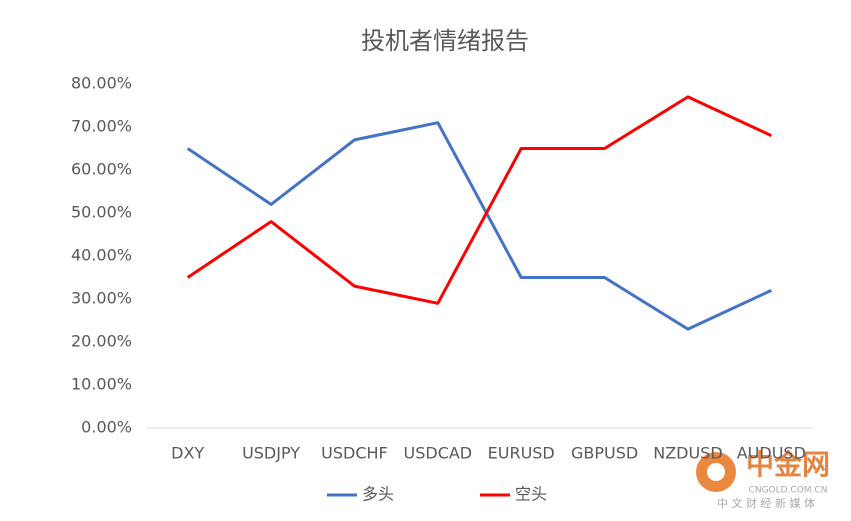 Image resolution: width=851 pixels, height=521 pixels. What do you see at coordinates (445, 41) in the screenshot?
I see `chart-title: 投机者情绪报告` at bounding box center [445, 41].